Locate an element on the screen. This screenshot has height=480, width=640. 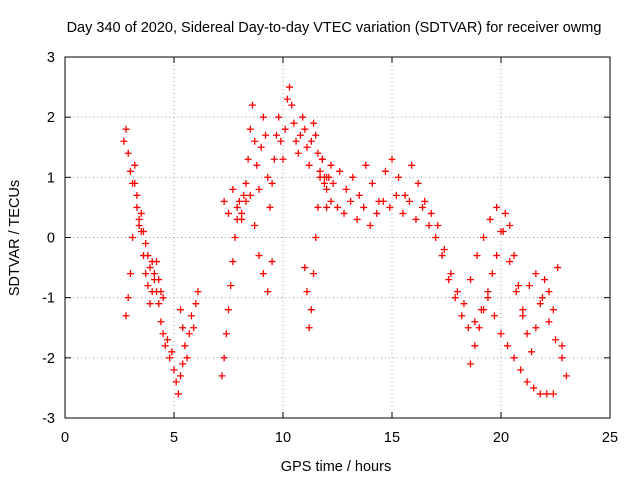
series-seg3 is located at coordinates (189, 325).